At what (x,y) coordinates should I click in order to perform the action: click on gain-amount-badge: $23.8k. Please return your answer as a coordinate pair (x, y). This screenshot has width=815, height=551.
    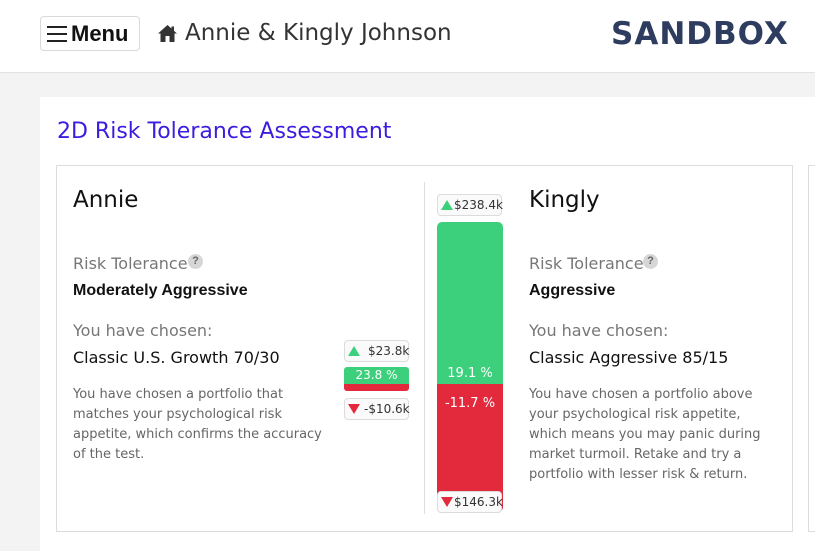
    Looking at the image, I should click on (376, 351).